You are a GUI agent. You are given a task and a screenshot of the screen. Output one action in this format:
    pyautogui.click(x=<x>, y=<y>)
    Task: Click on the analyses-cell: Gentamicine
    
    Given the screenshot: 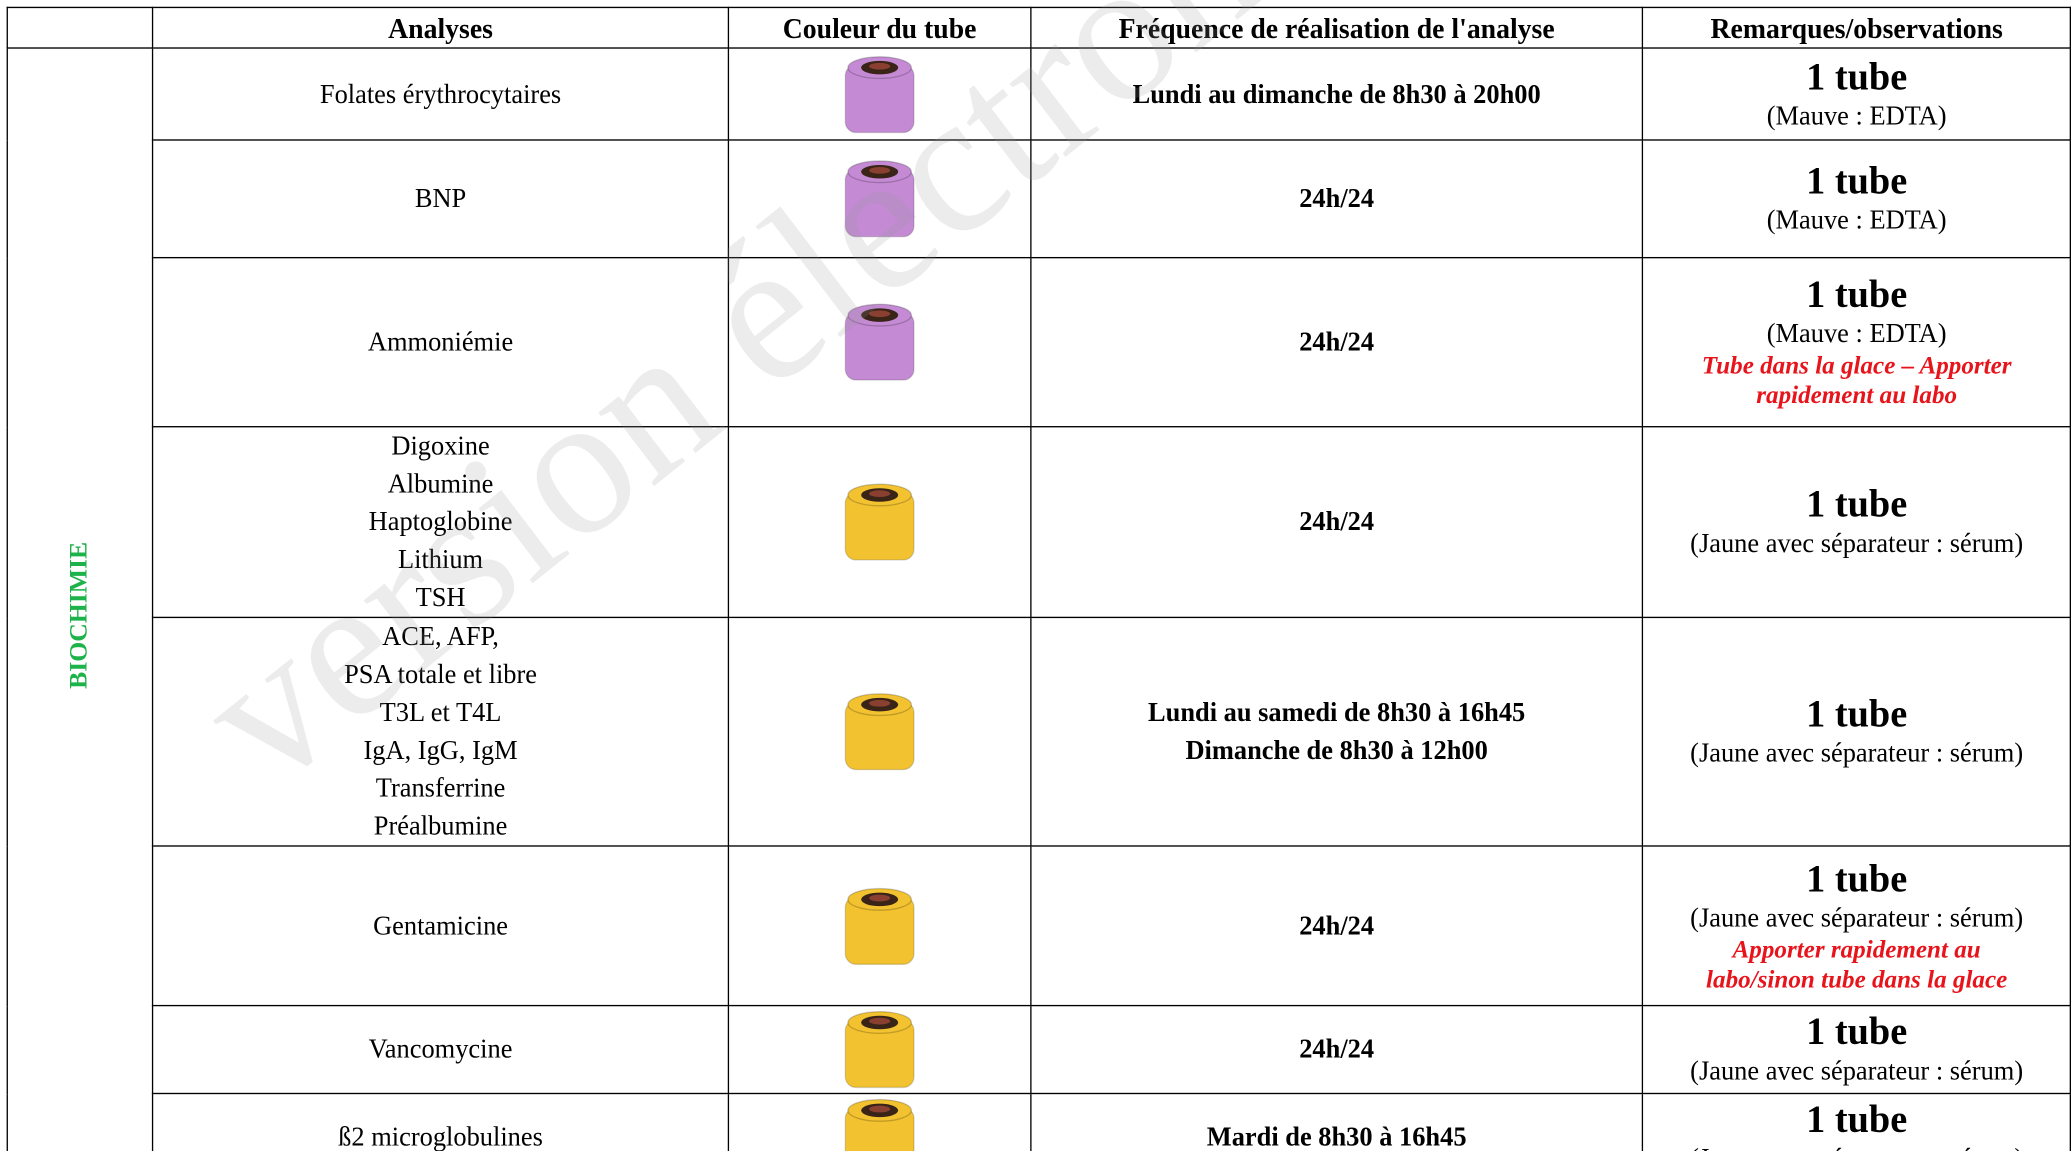 What is the action you would take?
    pyautogui.click(x=440, y=926)
    